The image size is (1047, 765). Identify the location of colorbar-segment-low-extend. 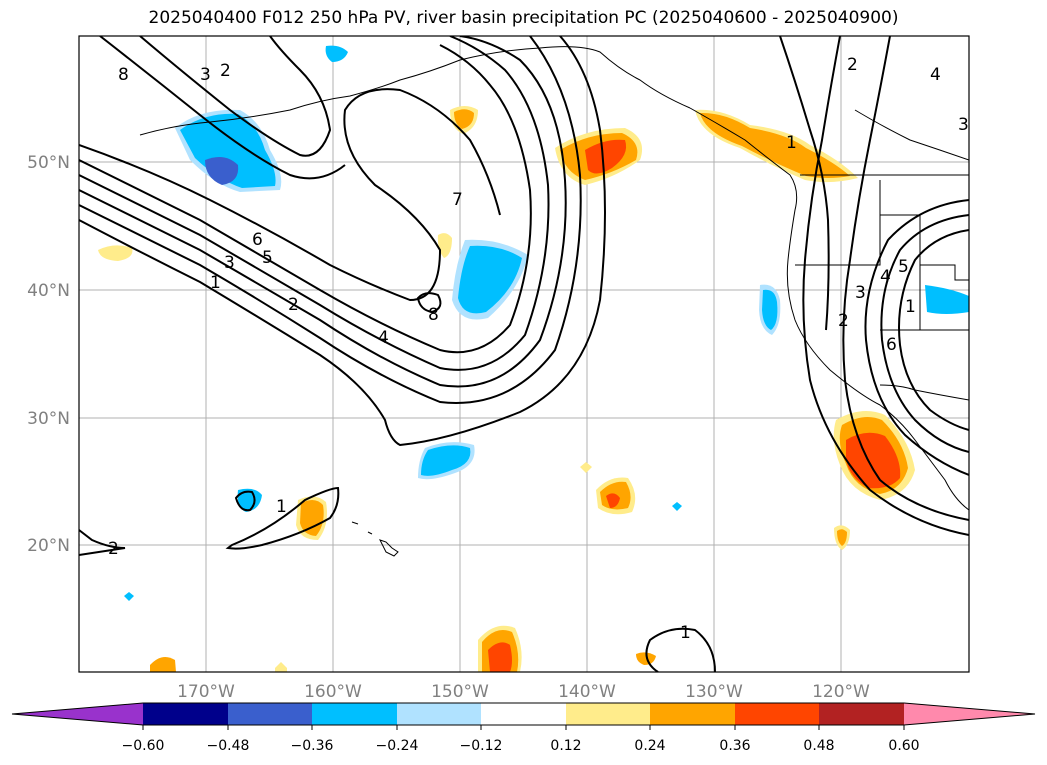
(77, 714).